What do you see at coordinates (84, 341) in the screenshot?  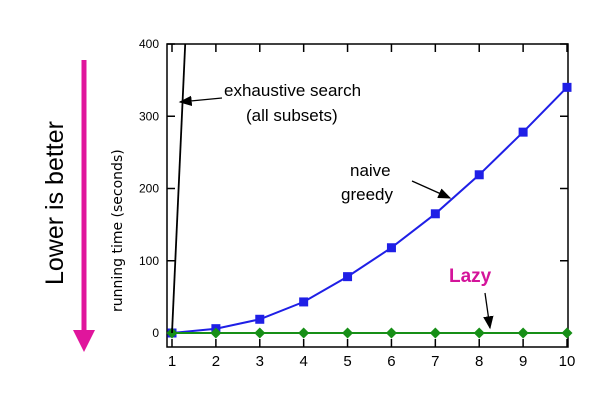 I see `lower-is-better-arrowhead` at bounding box center [84, 341].